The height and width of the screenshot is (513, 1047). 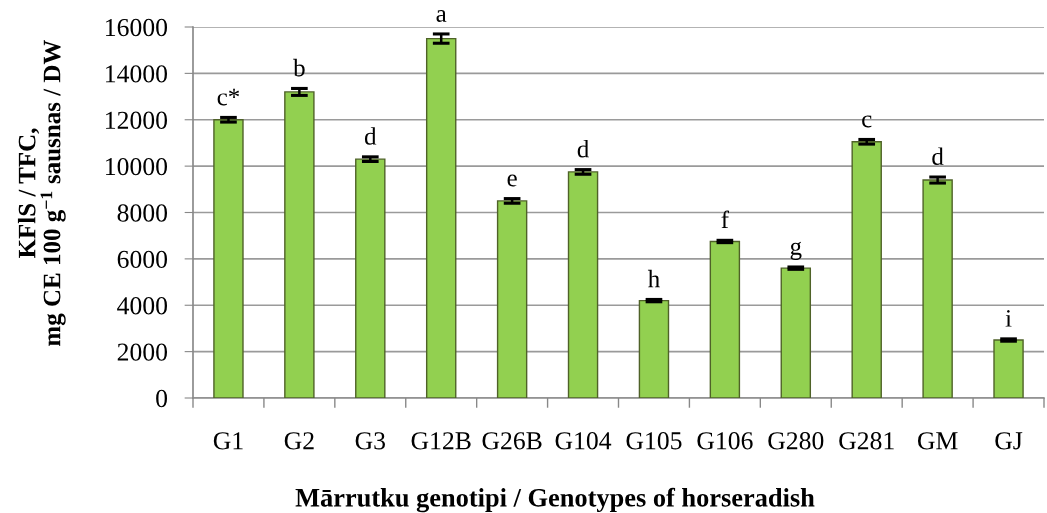 I want to click on annotation: f, so click(x=725, y=219).